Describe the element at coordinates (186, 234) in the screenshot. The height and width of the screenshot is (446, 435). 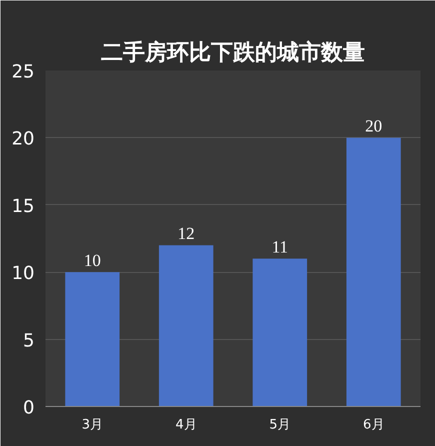
I see `data-label: 12` at that location.